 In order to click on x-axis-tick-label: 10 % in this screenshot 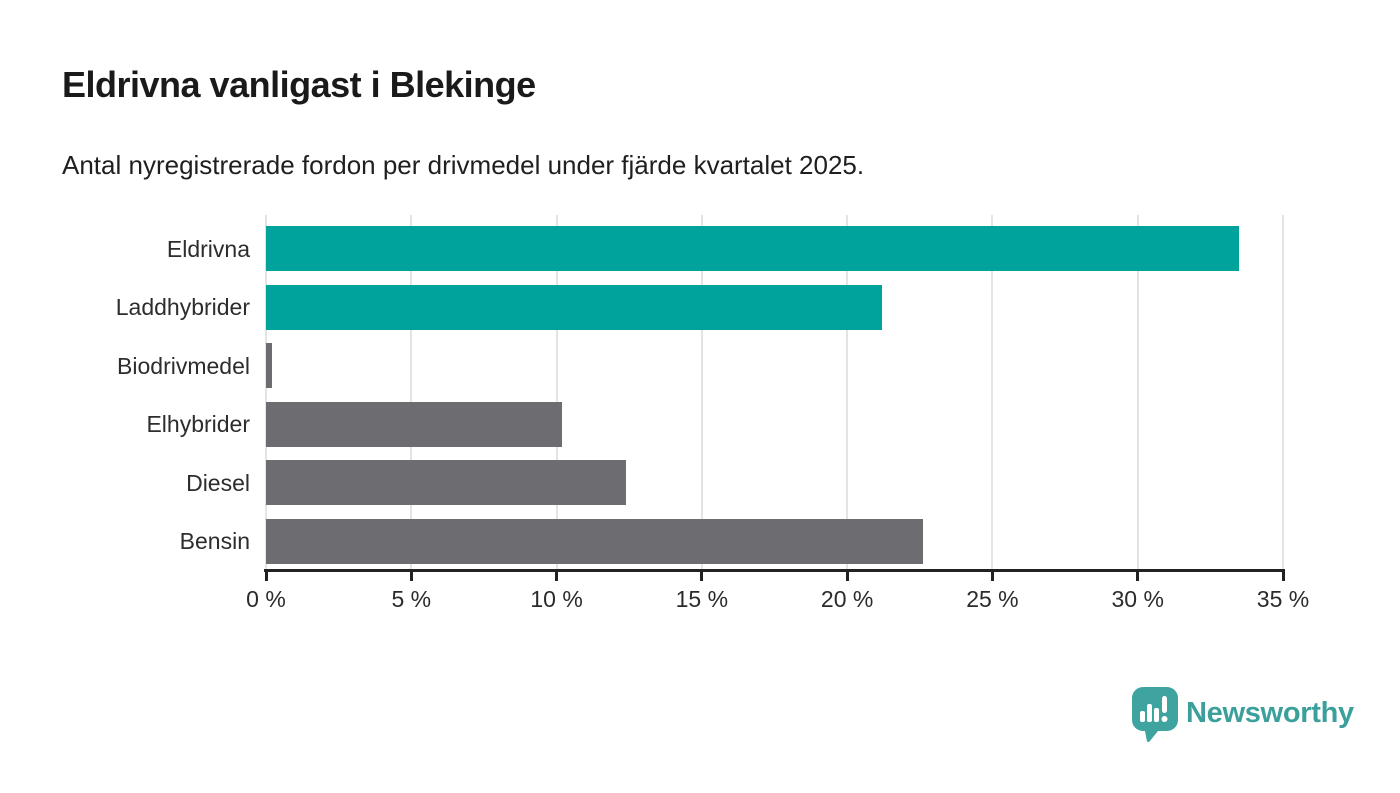, I will do `click(556, 599)`.